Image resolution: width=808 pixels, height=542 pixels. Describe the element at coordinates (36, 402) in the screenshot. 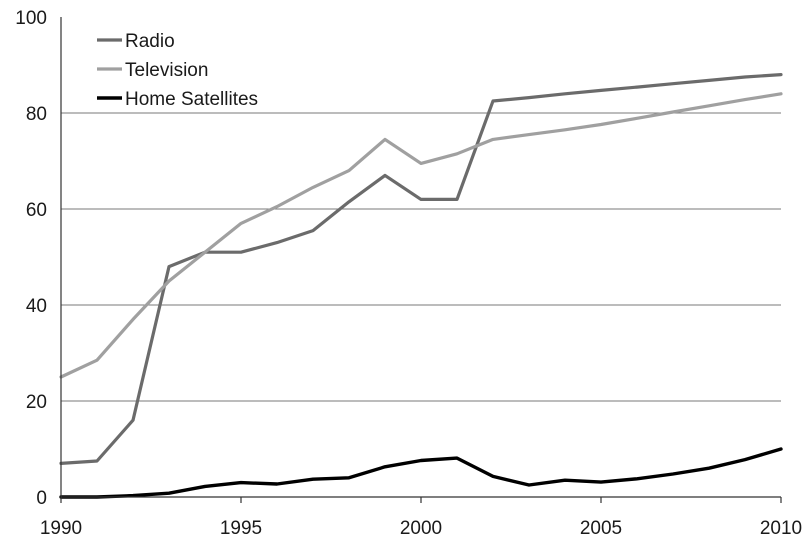

I see `y-tick-label-20: 20` at that location.